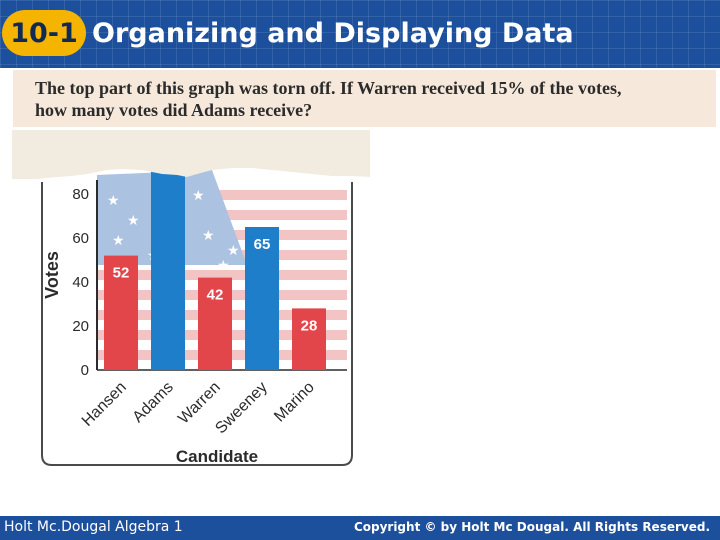  Describe the element at coordinates (80, 282) in the screenshot. I see `y-tick-label: 40` at that location.